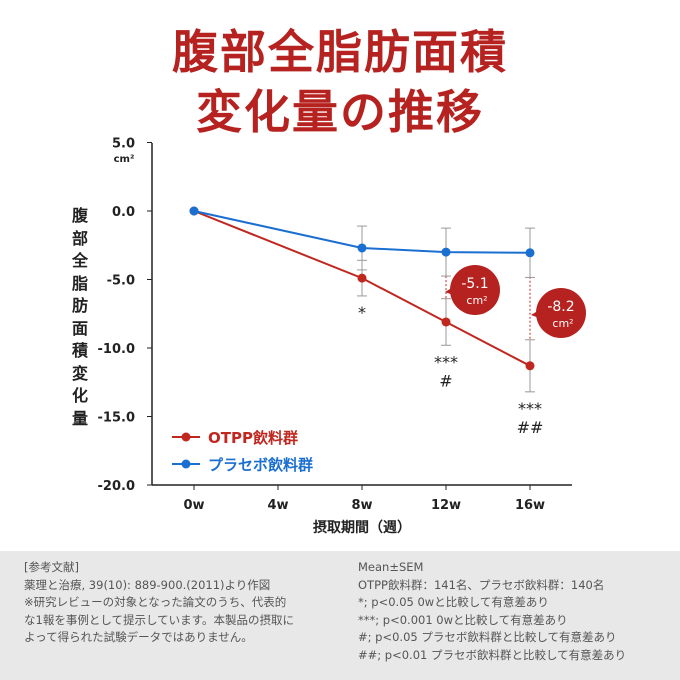 This screenshot has height=680, width=680. Describe the element at coordinates (121, 281) in the screenshot. I see `y-tick-label: -5.0` at that location.